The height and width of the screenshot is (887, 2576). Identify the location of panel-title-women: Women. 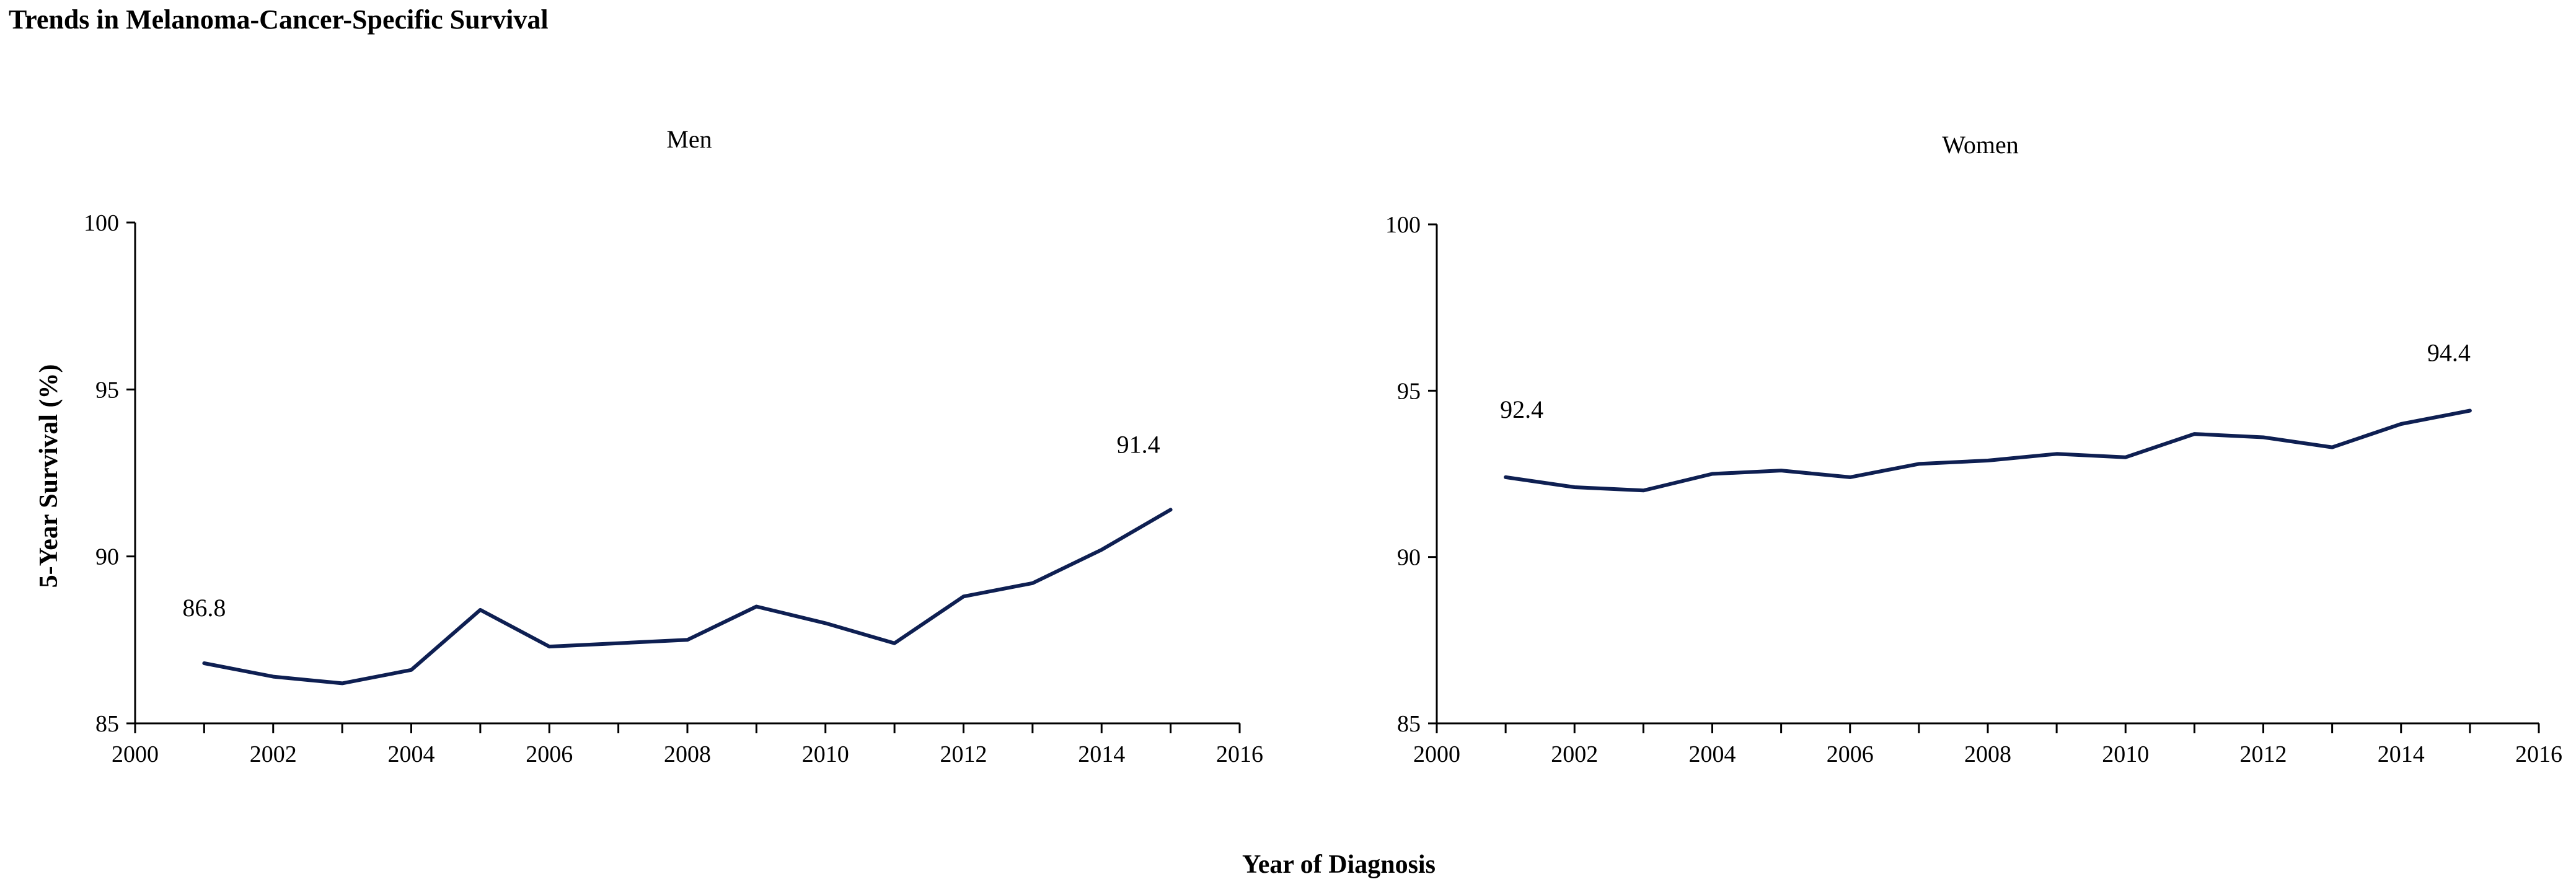
(1980, 145).